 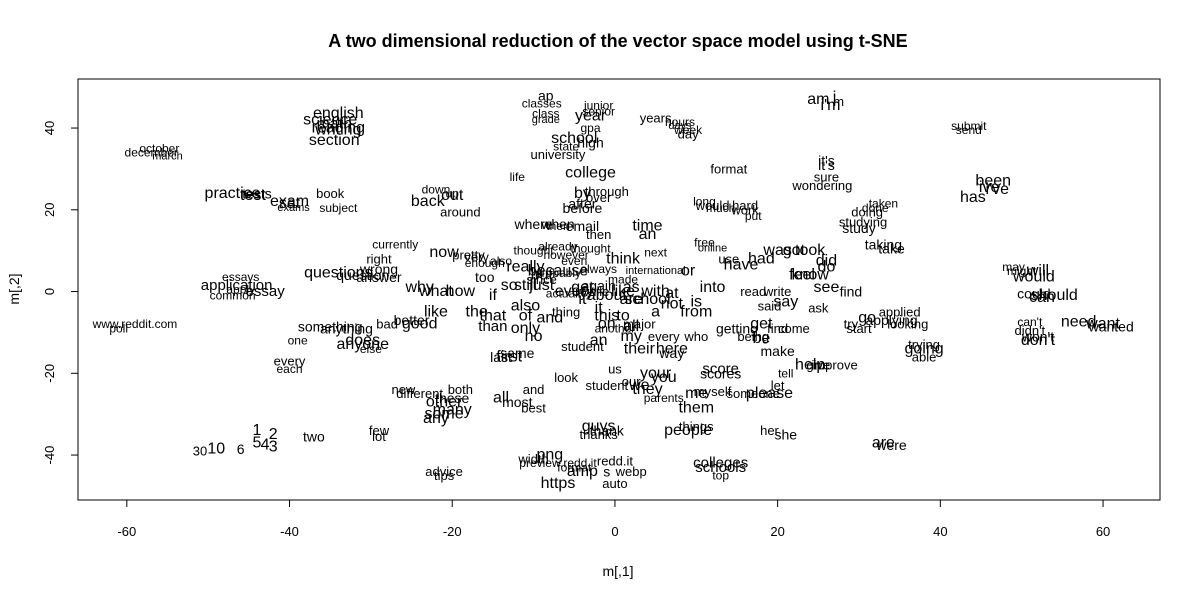 What do you see at coordinates (1103, 531) in the screenshot?
I see `x-tick-label: 60` at bounding box center [1103, 531].